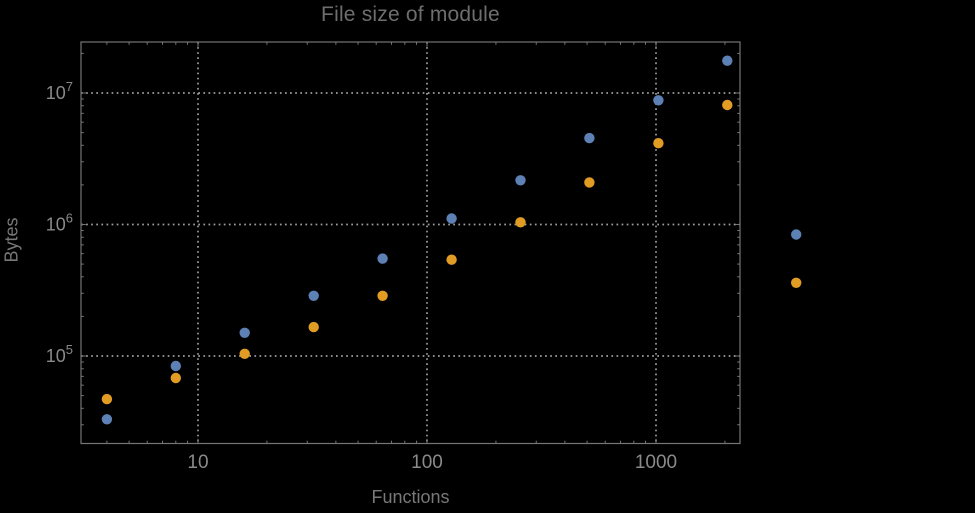  What do you see at coordinates (59, 223) in the screenshot?
I see `y-tick-label: 10⁶` at bounding box center [59, 223].